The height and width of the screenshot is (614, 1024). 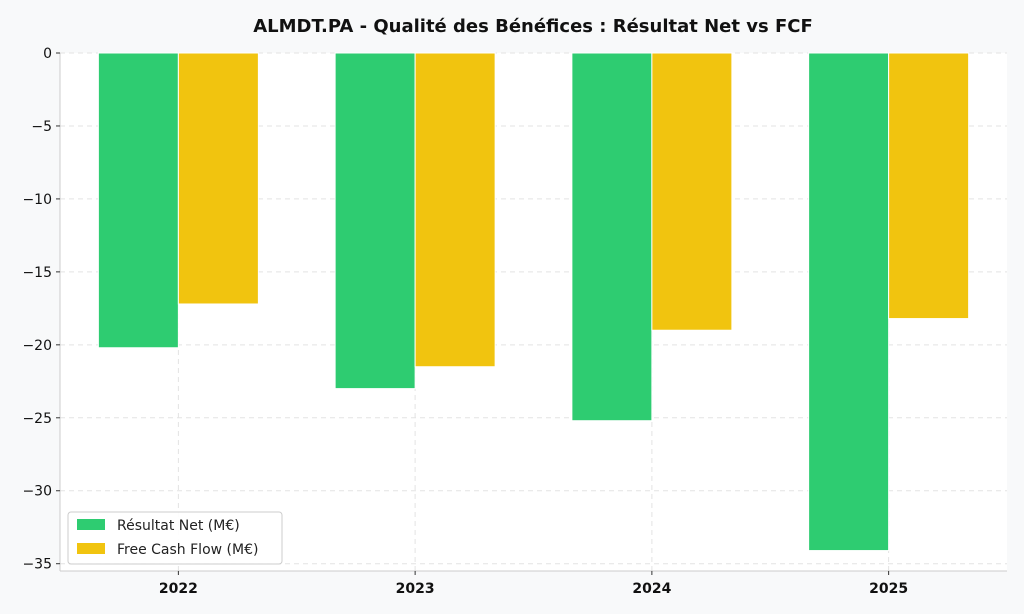 I want to click on y-tick-label: −20, so click(x=37, y=346).